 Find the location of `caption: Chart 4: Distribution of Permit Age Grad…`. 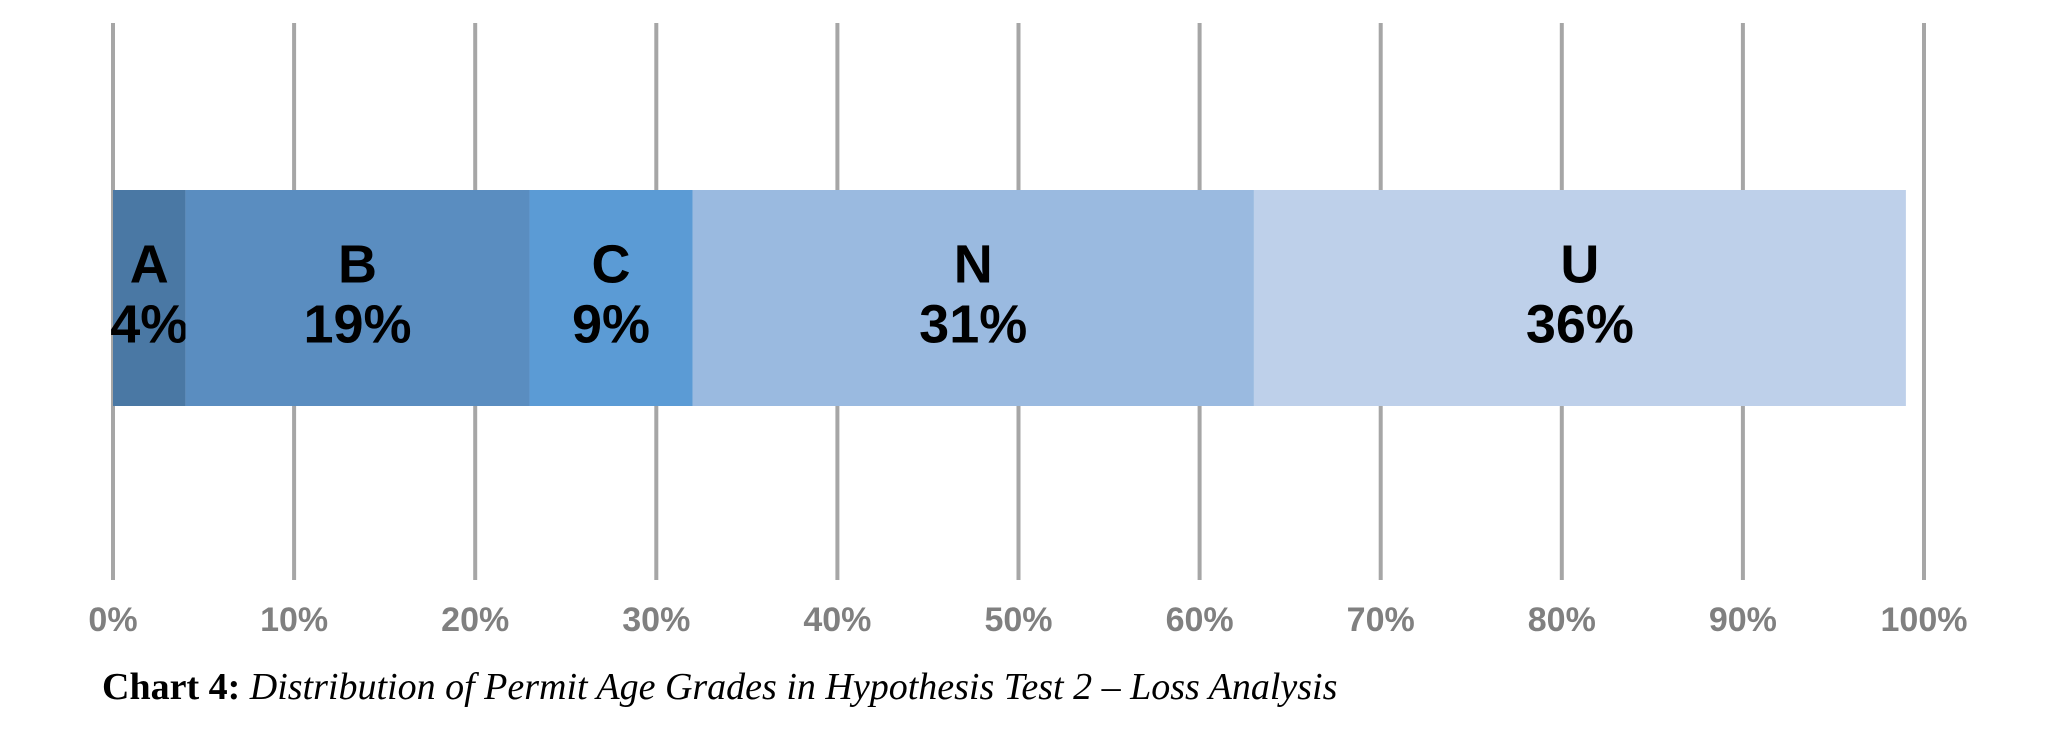

caption: Chart 4: Distribution of Permit Age Grad… is located at coordinates (719, 687).